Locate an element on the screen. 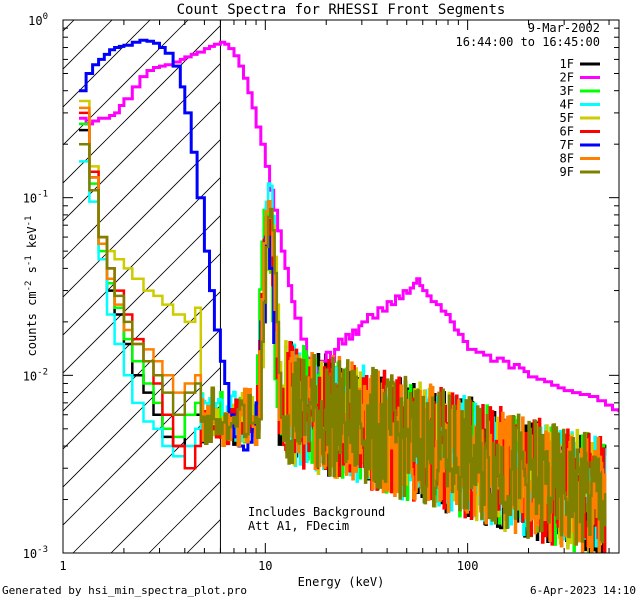  legend-label-7f: 7F is located at coordinates (567, 145).